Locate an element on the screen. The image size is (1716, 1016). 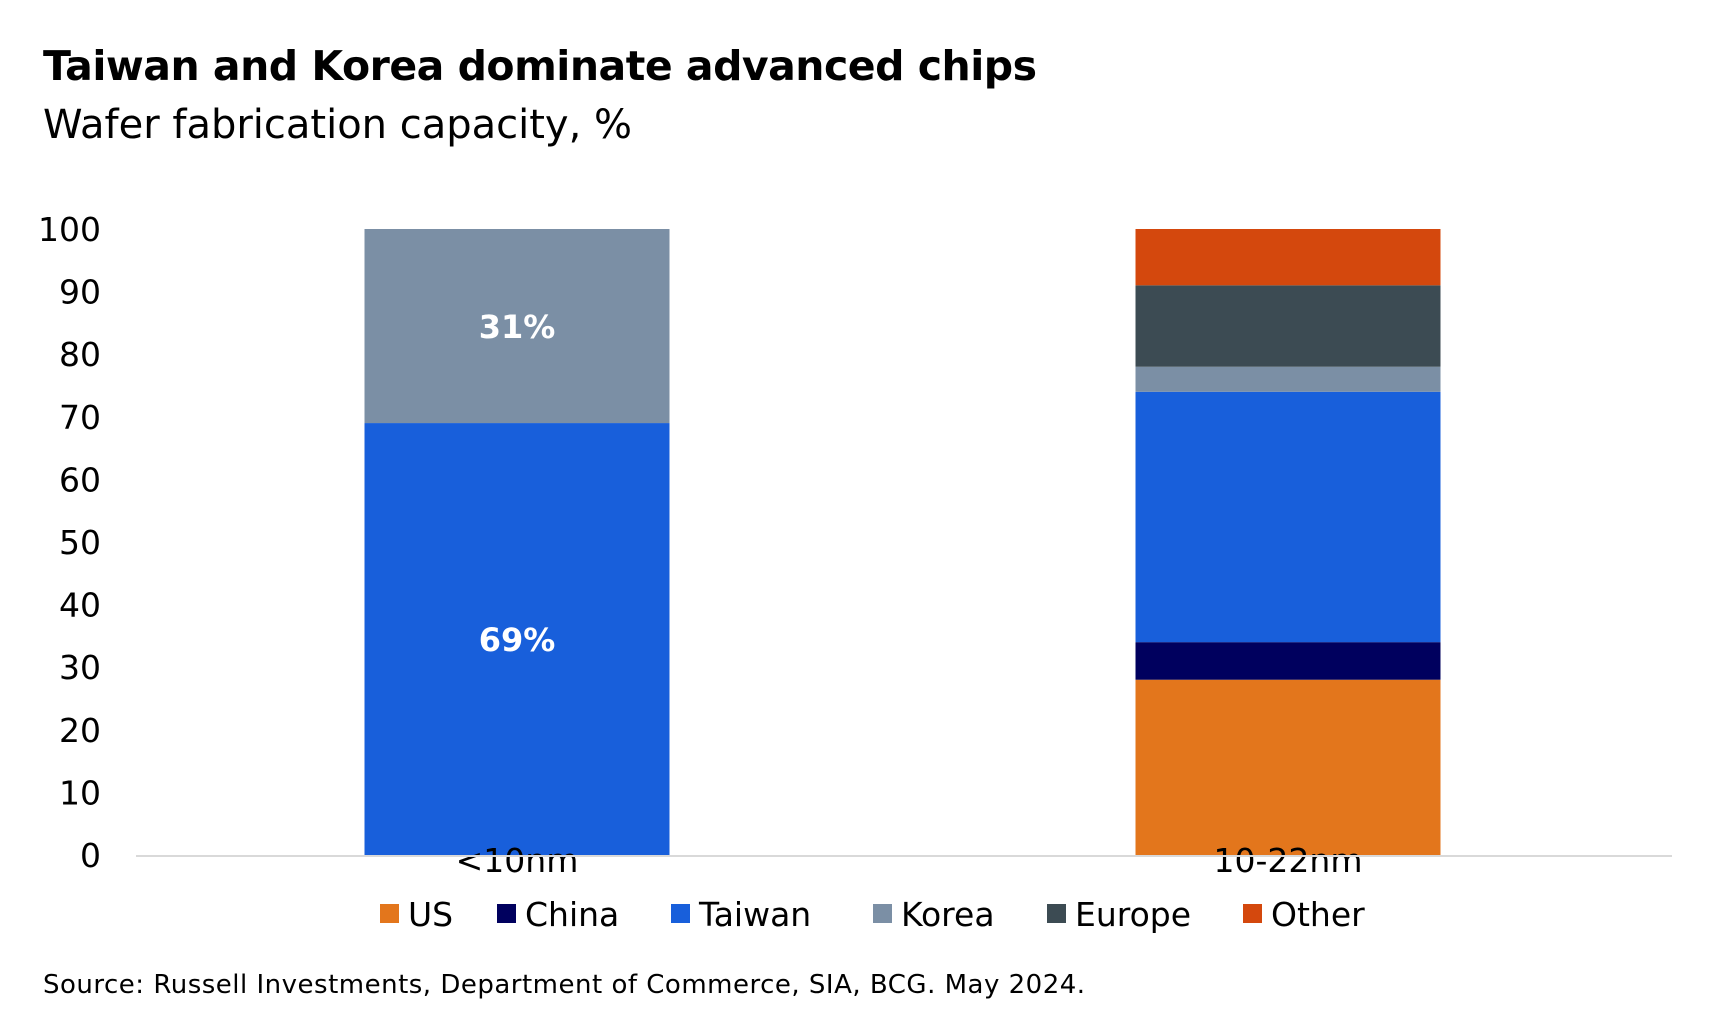
y-tick-label: 100 is located at coordinates (69, 229).